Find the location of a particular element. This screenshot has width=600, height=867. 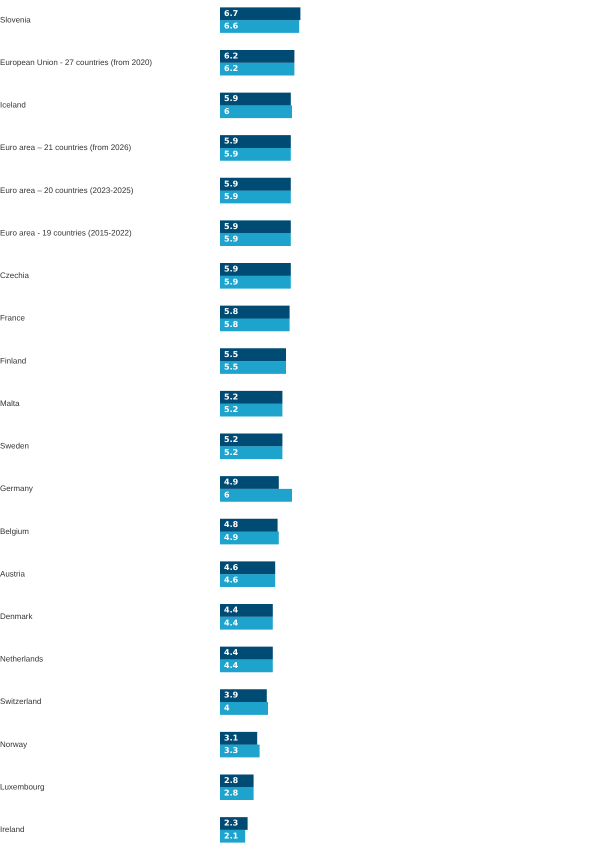

y-tick-label: Iceland is located at coordinates (13, 105).